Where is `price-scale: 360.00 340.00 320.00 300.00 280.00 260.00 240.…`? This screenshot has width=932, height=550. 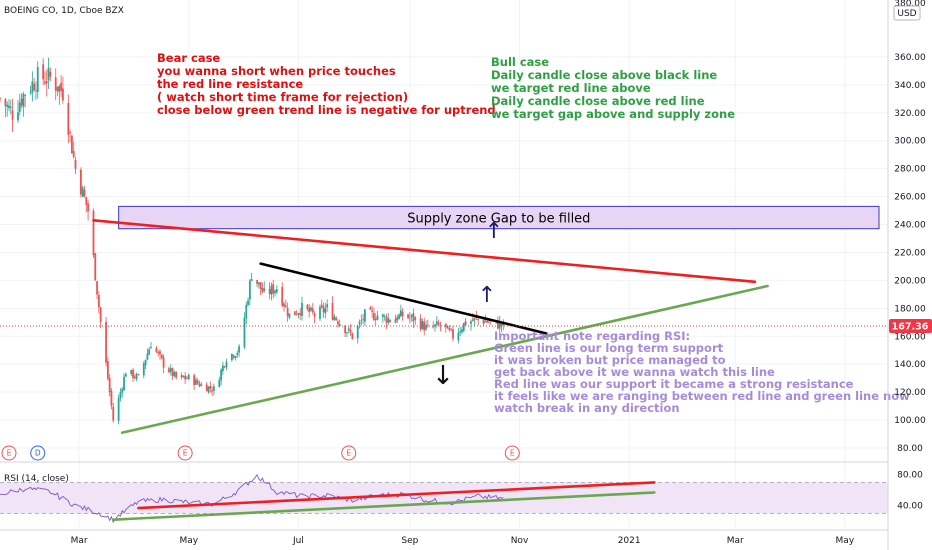
price-scale: 360.00 340.00 320.00 300.00 280.00 260.00 240.… is located at coordinates (910, 253).